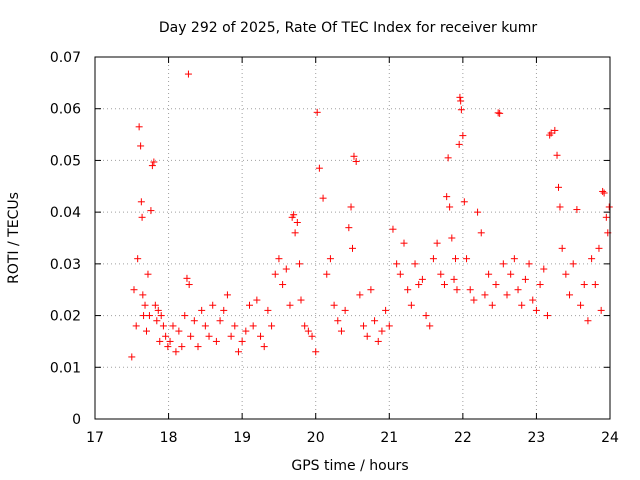  I want to click on y-tick-label: 0.04, so click(65, 213).